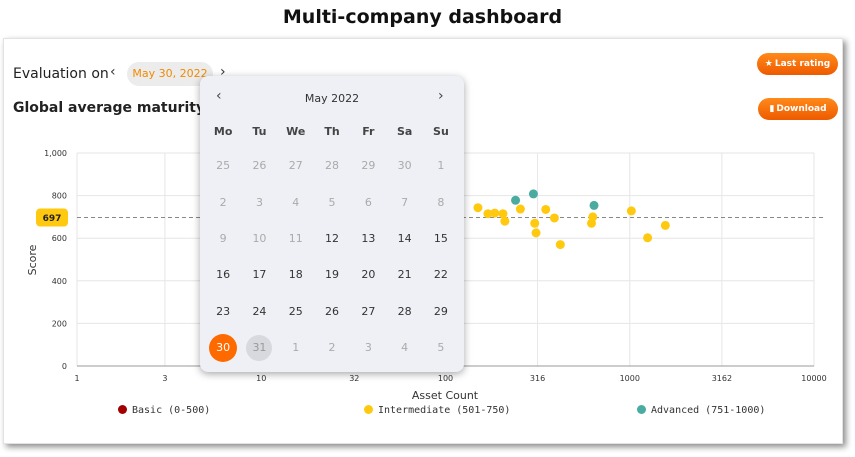 Image resolution: width=855 pixels, height=457 pixels. What do you see at coordinates (259, 131) in the screenshot?
I see `calendar-weekday-label: Tu` at bounding box center [259, 131].